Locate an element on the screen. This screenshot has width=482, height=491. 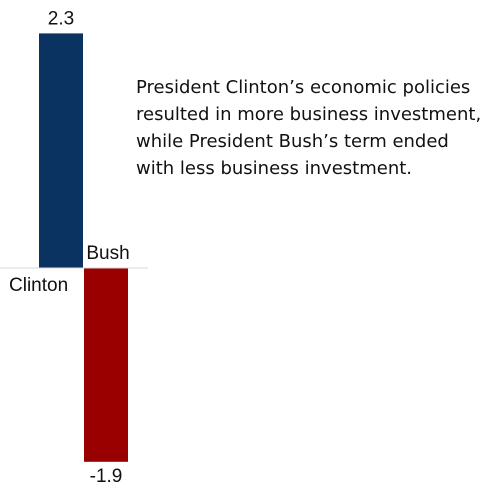
value-label-bush: -1.9 is located at coordinates (106, 476).